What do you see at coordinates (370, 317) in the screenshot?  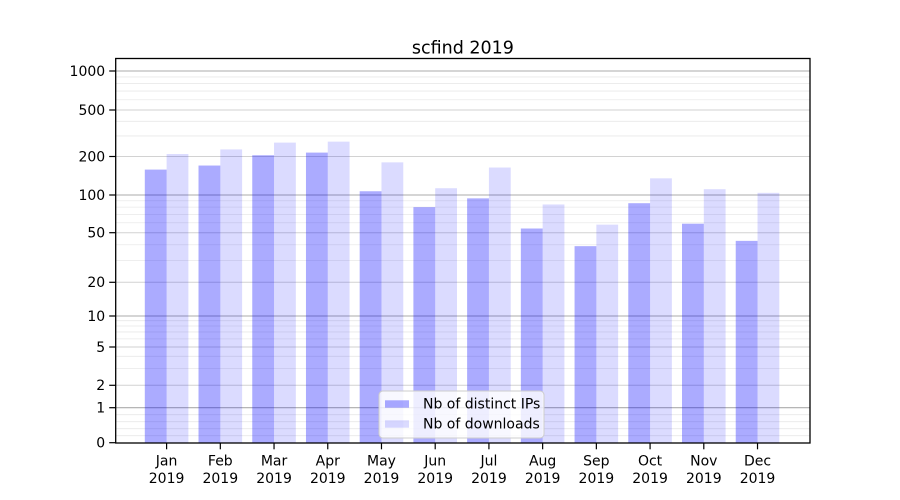 I see `bar-distinct-ips-may` at bounding box center [370, 317].